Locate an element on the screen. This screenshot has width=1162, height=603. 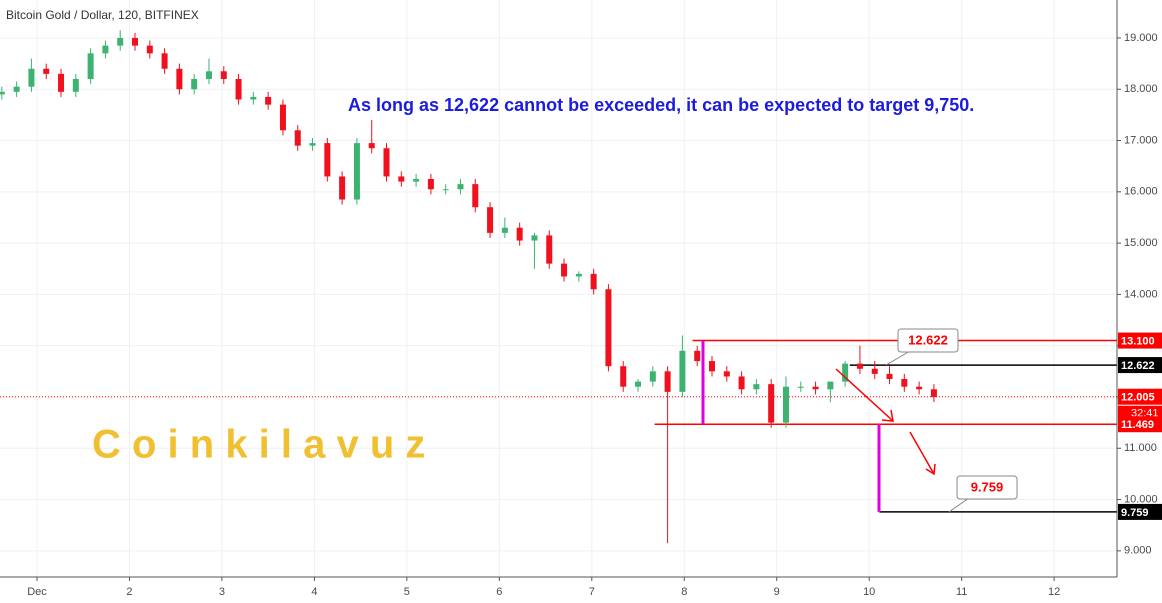
x-tick-label: 2 is located at coordinates (129, 592).